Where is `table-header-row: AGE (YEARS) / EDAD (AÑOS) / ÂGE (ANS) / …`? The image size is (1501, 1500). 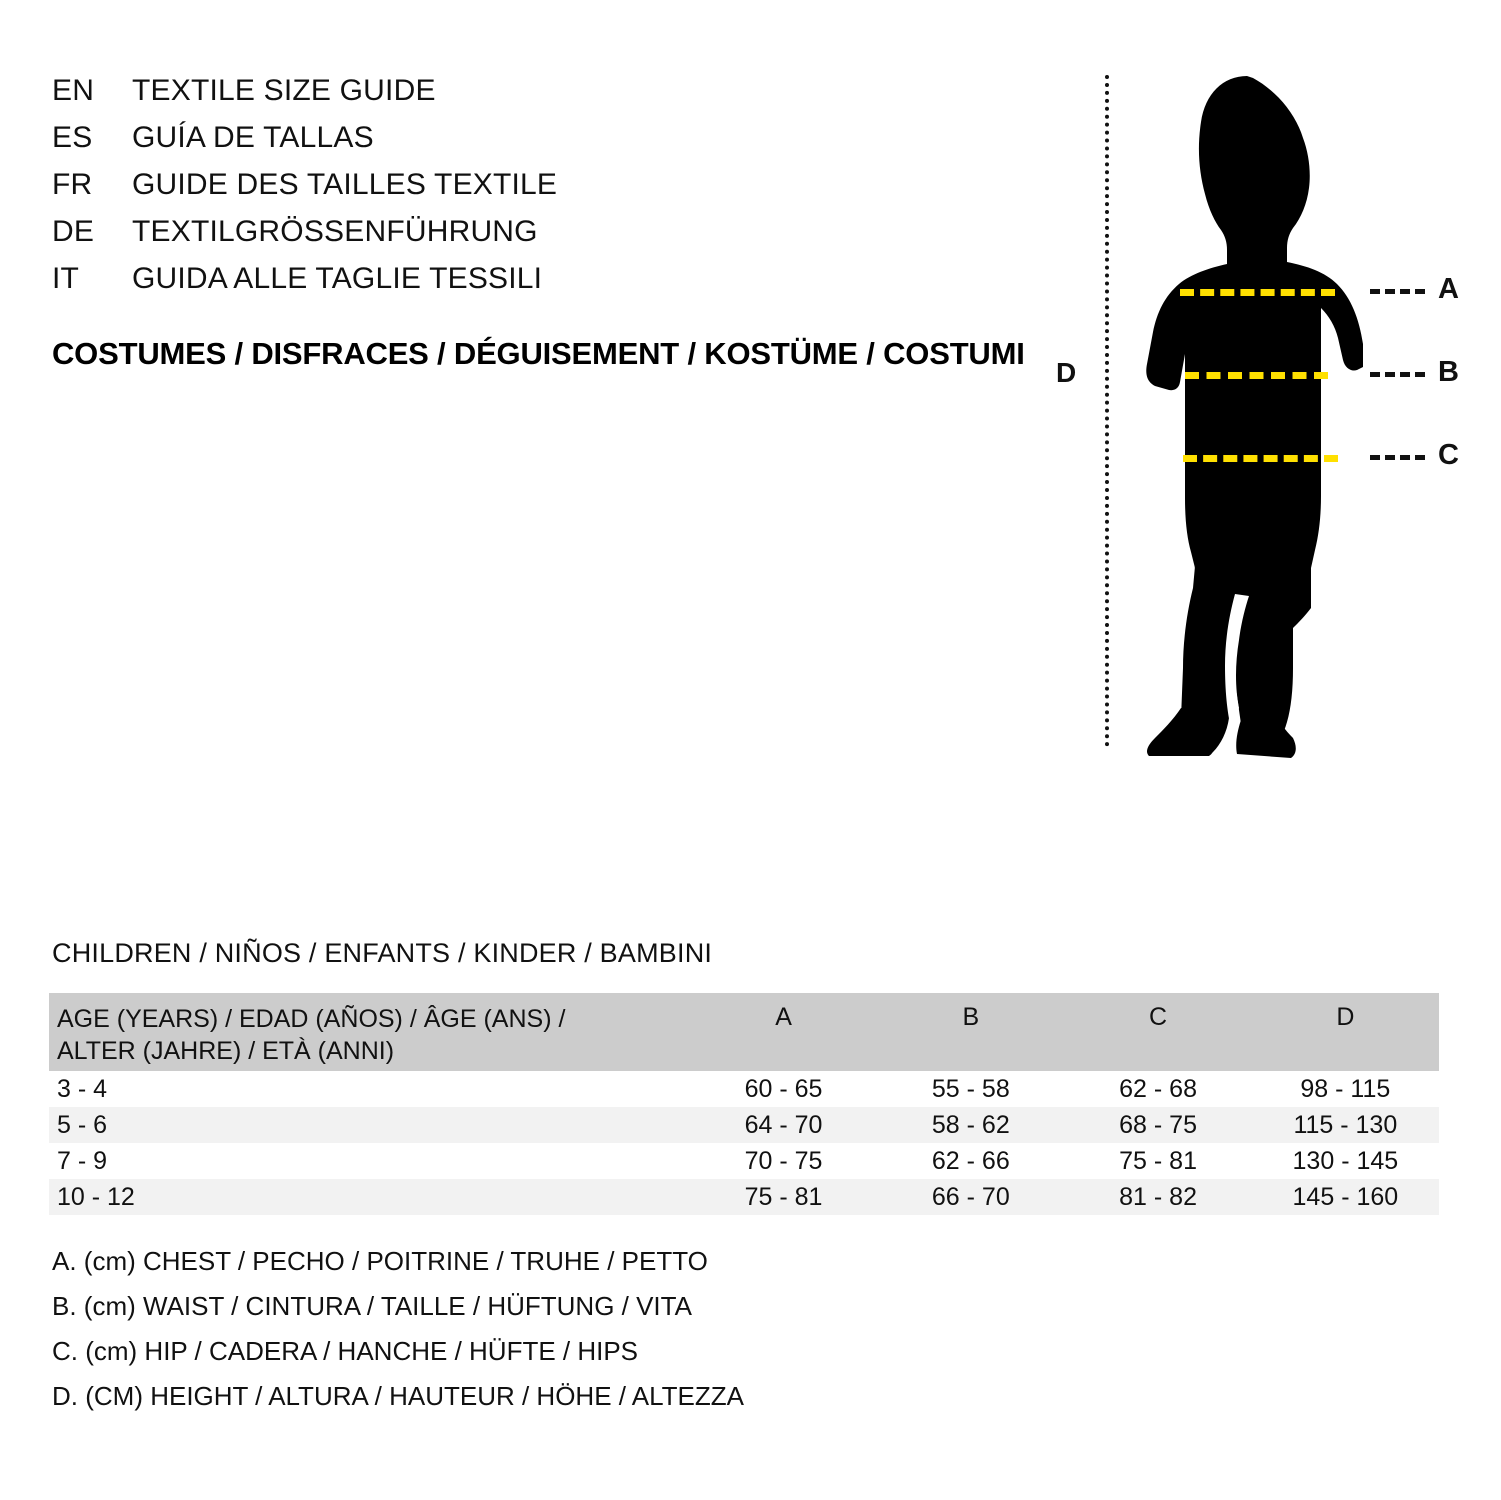
table-header-row: AGE (YEARS) / EDAD (AÑOS) / ÂGE (ANS) / … is located at coordinates (744, 1032).